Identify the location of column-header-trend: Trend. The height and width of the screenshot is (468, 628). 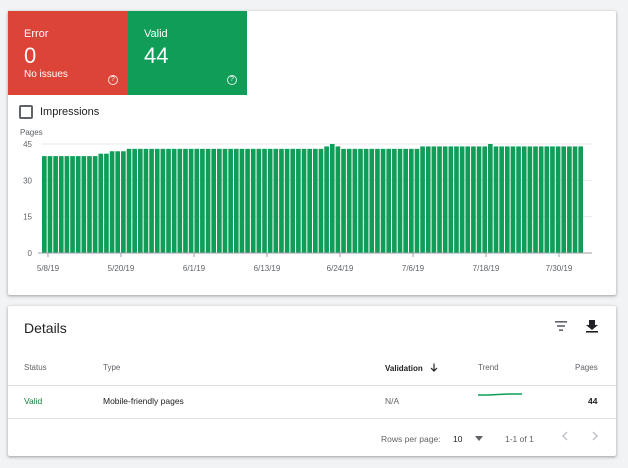
(488, 367).